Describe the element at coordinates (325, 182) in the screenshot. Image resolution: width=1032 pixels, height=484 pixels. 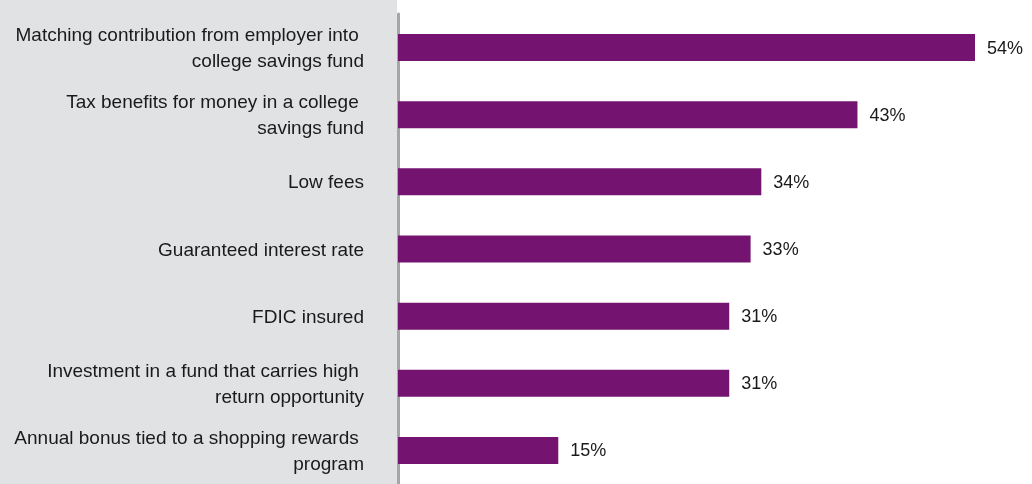
I see `y-tick-label: Low fees` at that location.